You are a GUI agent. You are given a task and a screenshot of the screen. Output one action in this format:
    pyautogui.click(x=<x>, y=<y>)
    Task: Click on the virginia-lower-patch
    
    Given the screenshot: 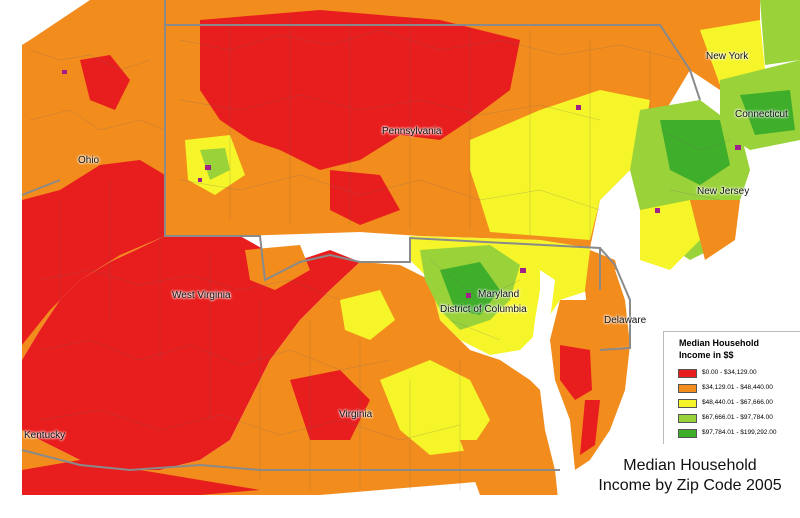 What is the action you would take?
    pyautogui.click(x=510, y=467)
    